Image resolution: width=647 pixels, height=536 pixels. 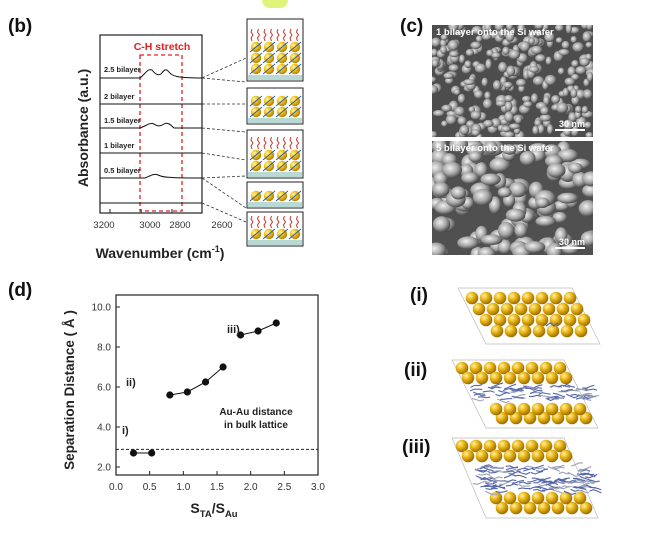 I want to click on sep-xtick-label: 0.5, so click(x=150, y=487).